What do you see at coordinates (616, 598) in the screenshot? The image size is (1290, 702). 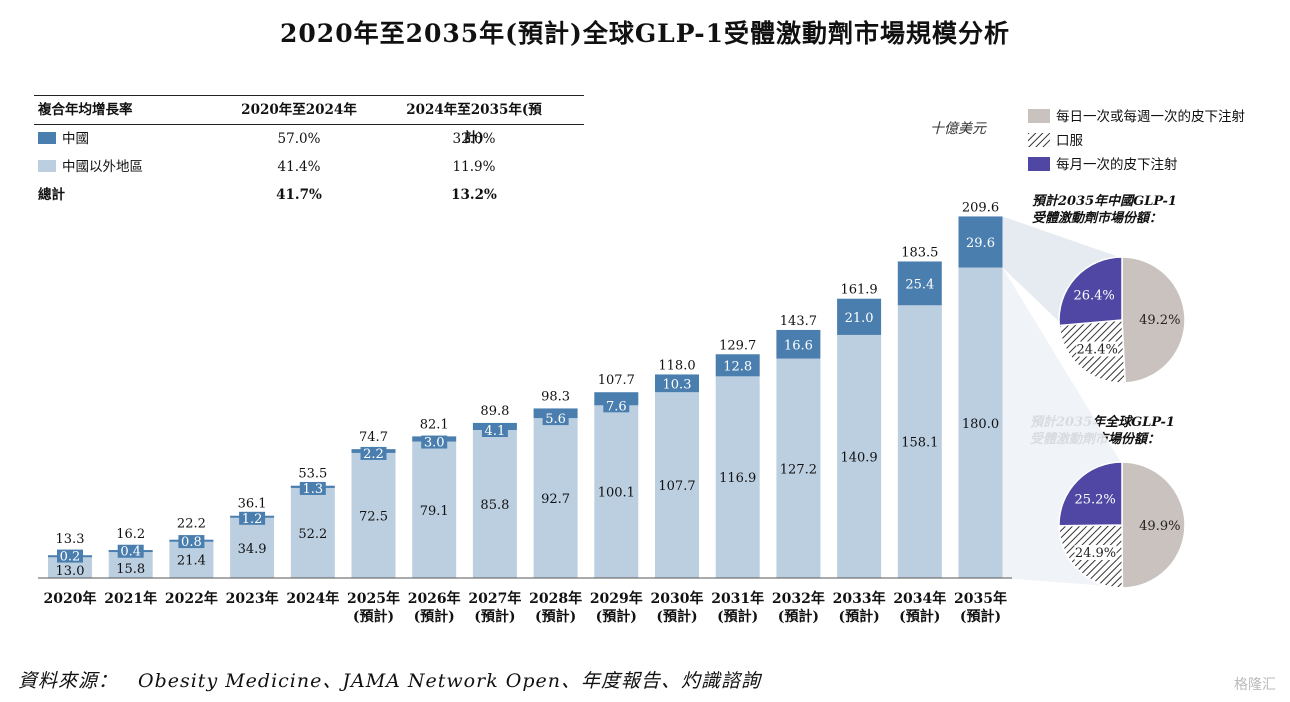 I see `x-tick-label: 2029年` at bounding box center [616, 598].